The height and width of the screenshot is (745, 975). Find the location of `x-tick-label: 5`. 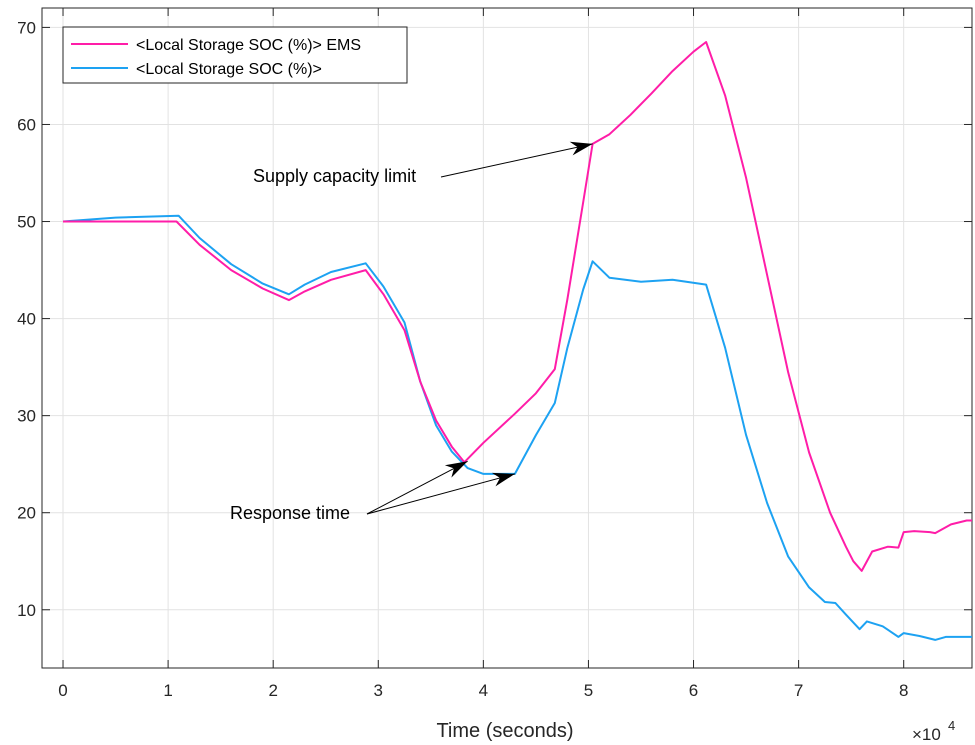

x-tick-label: 5 is located at coordinates (588, 690).